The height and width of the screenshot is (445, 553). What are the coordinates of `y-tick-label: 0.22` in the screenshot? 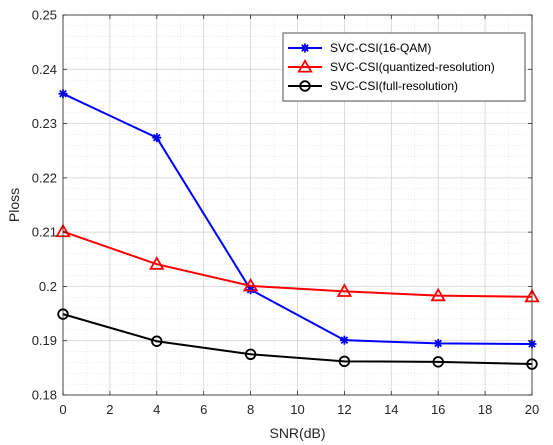 It's located at (44, 177).